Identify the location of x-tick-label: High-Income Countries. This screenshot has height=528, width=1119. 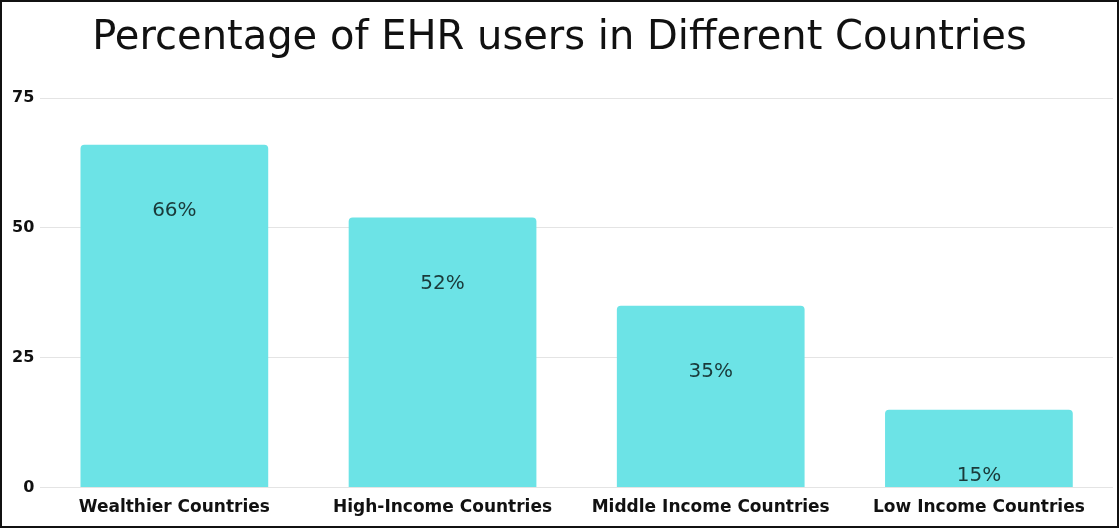
(443, 506).